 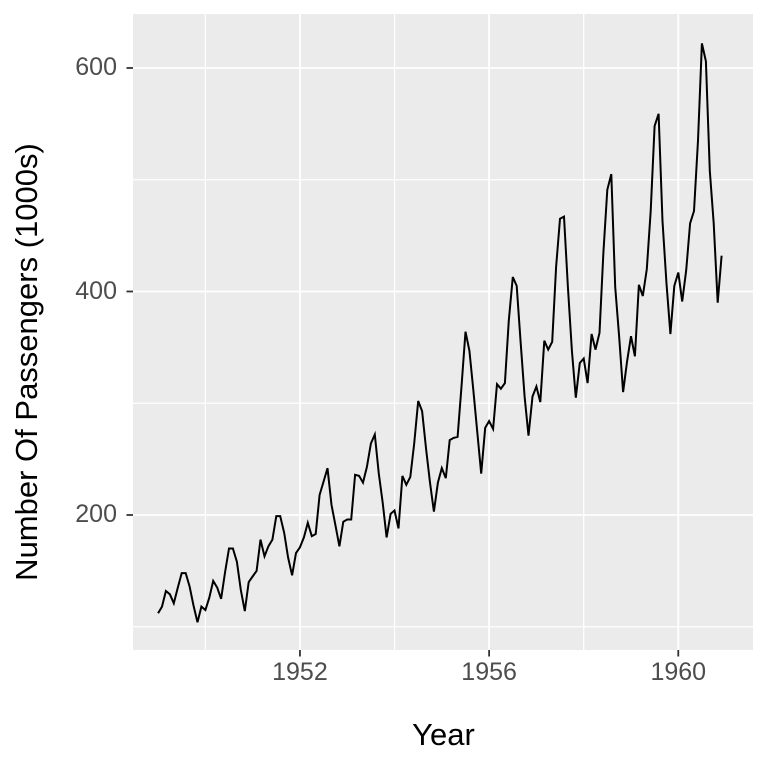 What do you see at coordinates (96, 290) in the screenshot?
I see `y-axis-tick-label: 400` at bounding box center [96, 290].